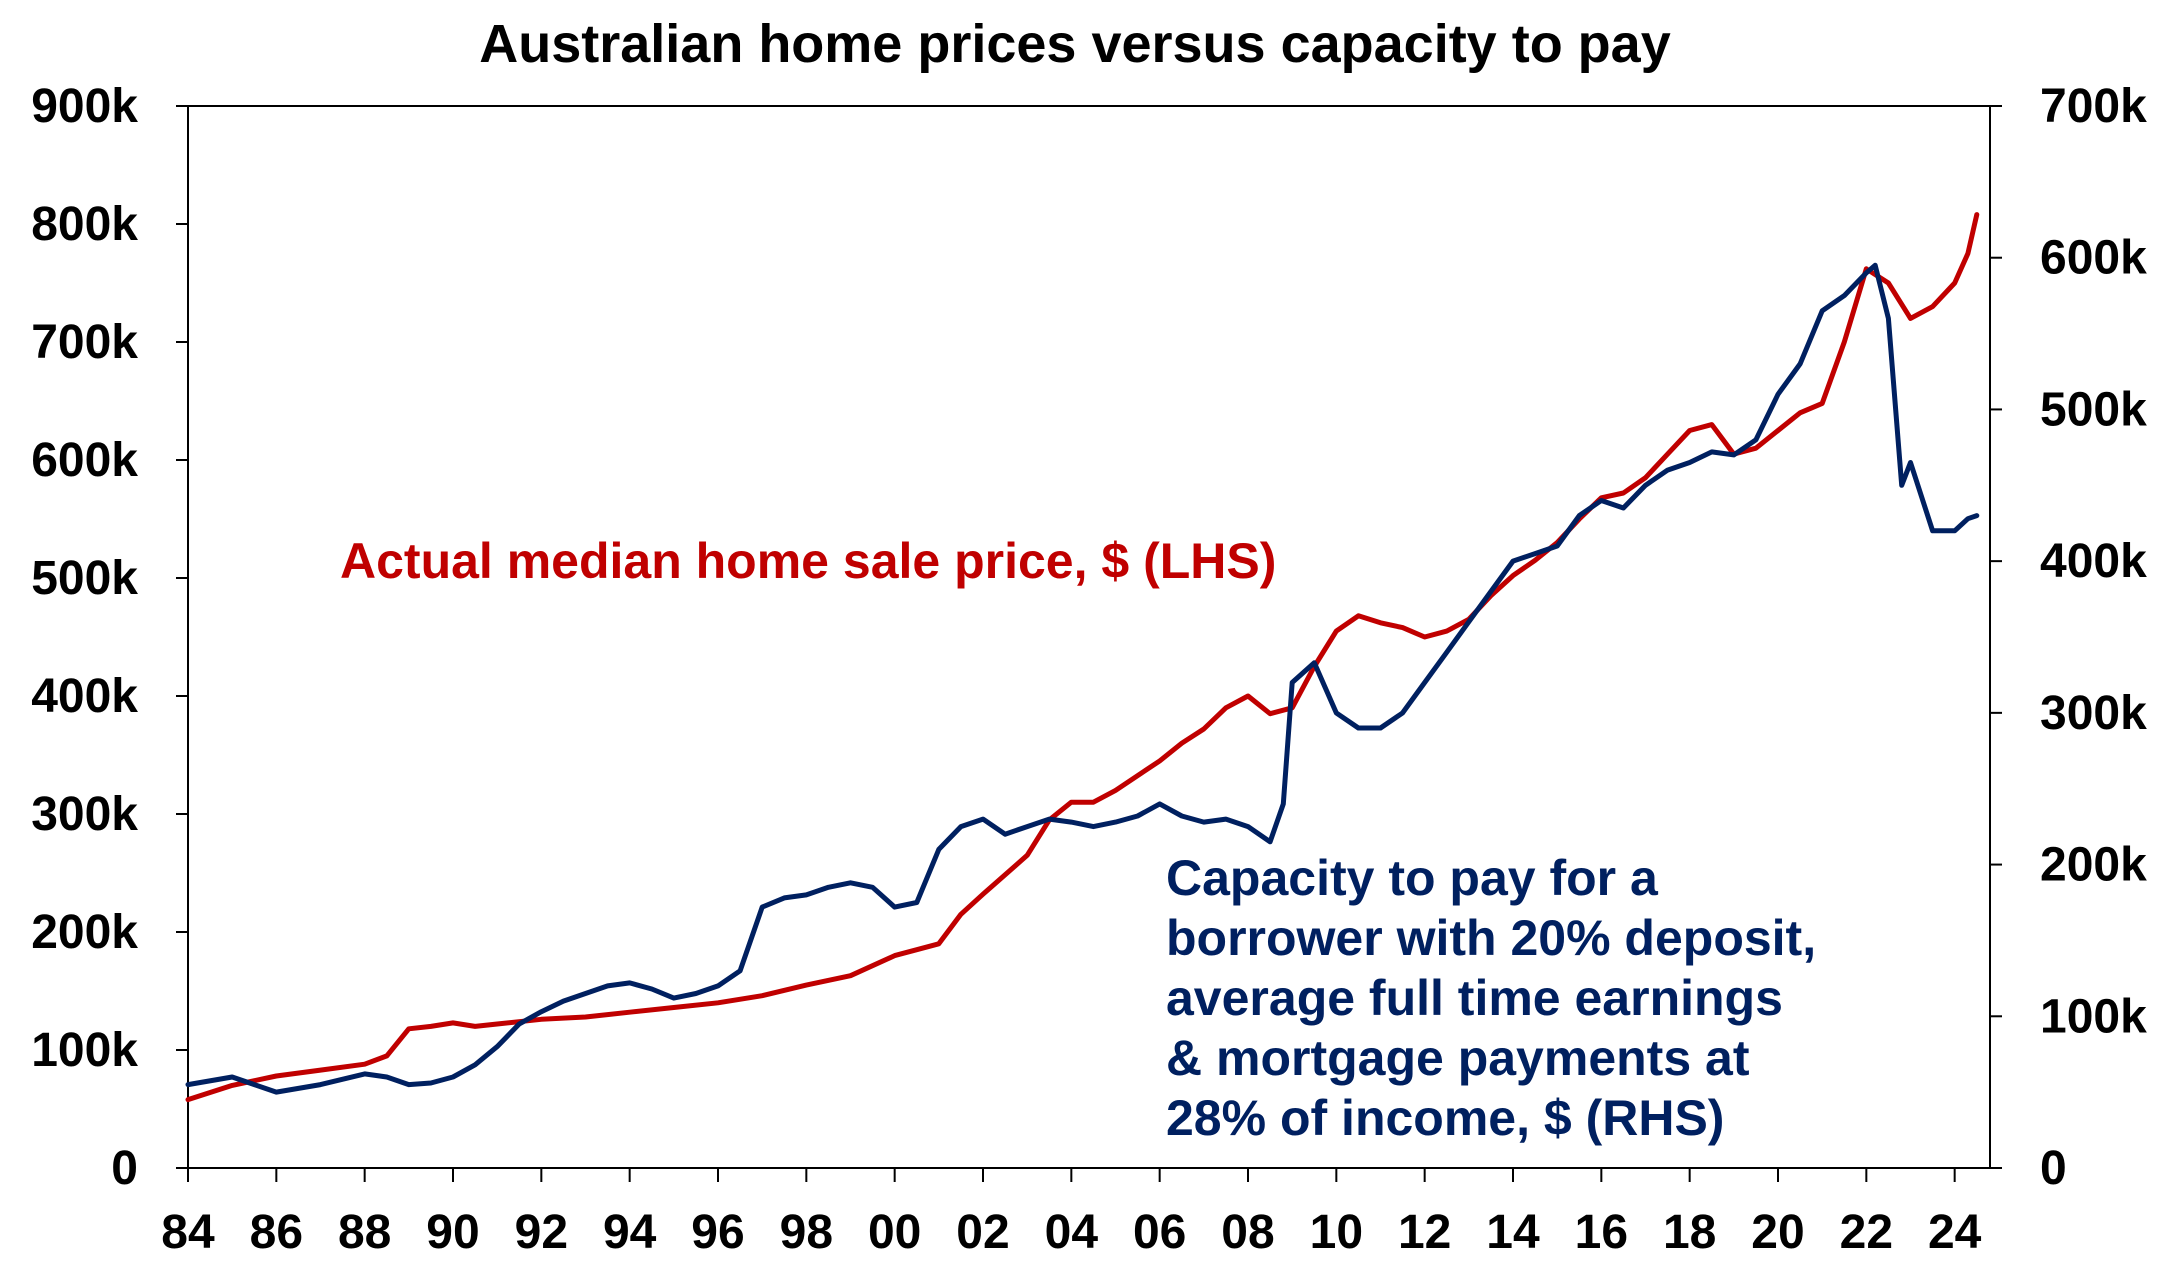  Describe the element at coordinates (1474, 998) in the screenshot. I see `annotation-line: average full time earnings` at that location.